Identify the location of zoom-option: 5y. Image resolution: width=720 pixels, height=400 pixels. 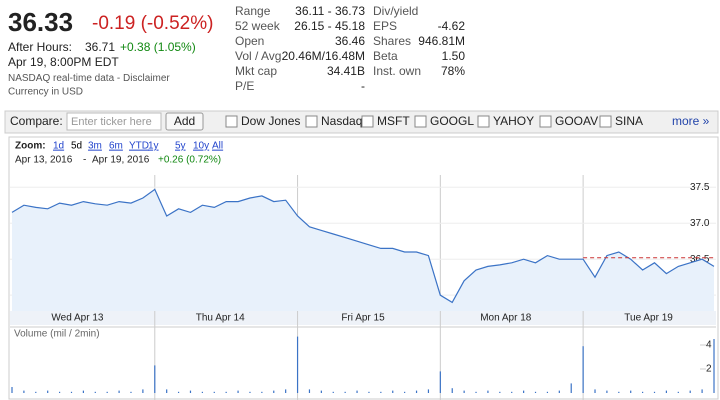
(180, 146).